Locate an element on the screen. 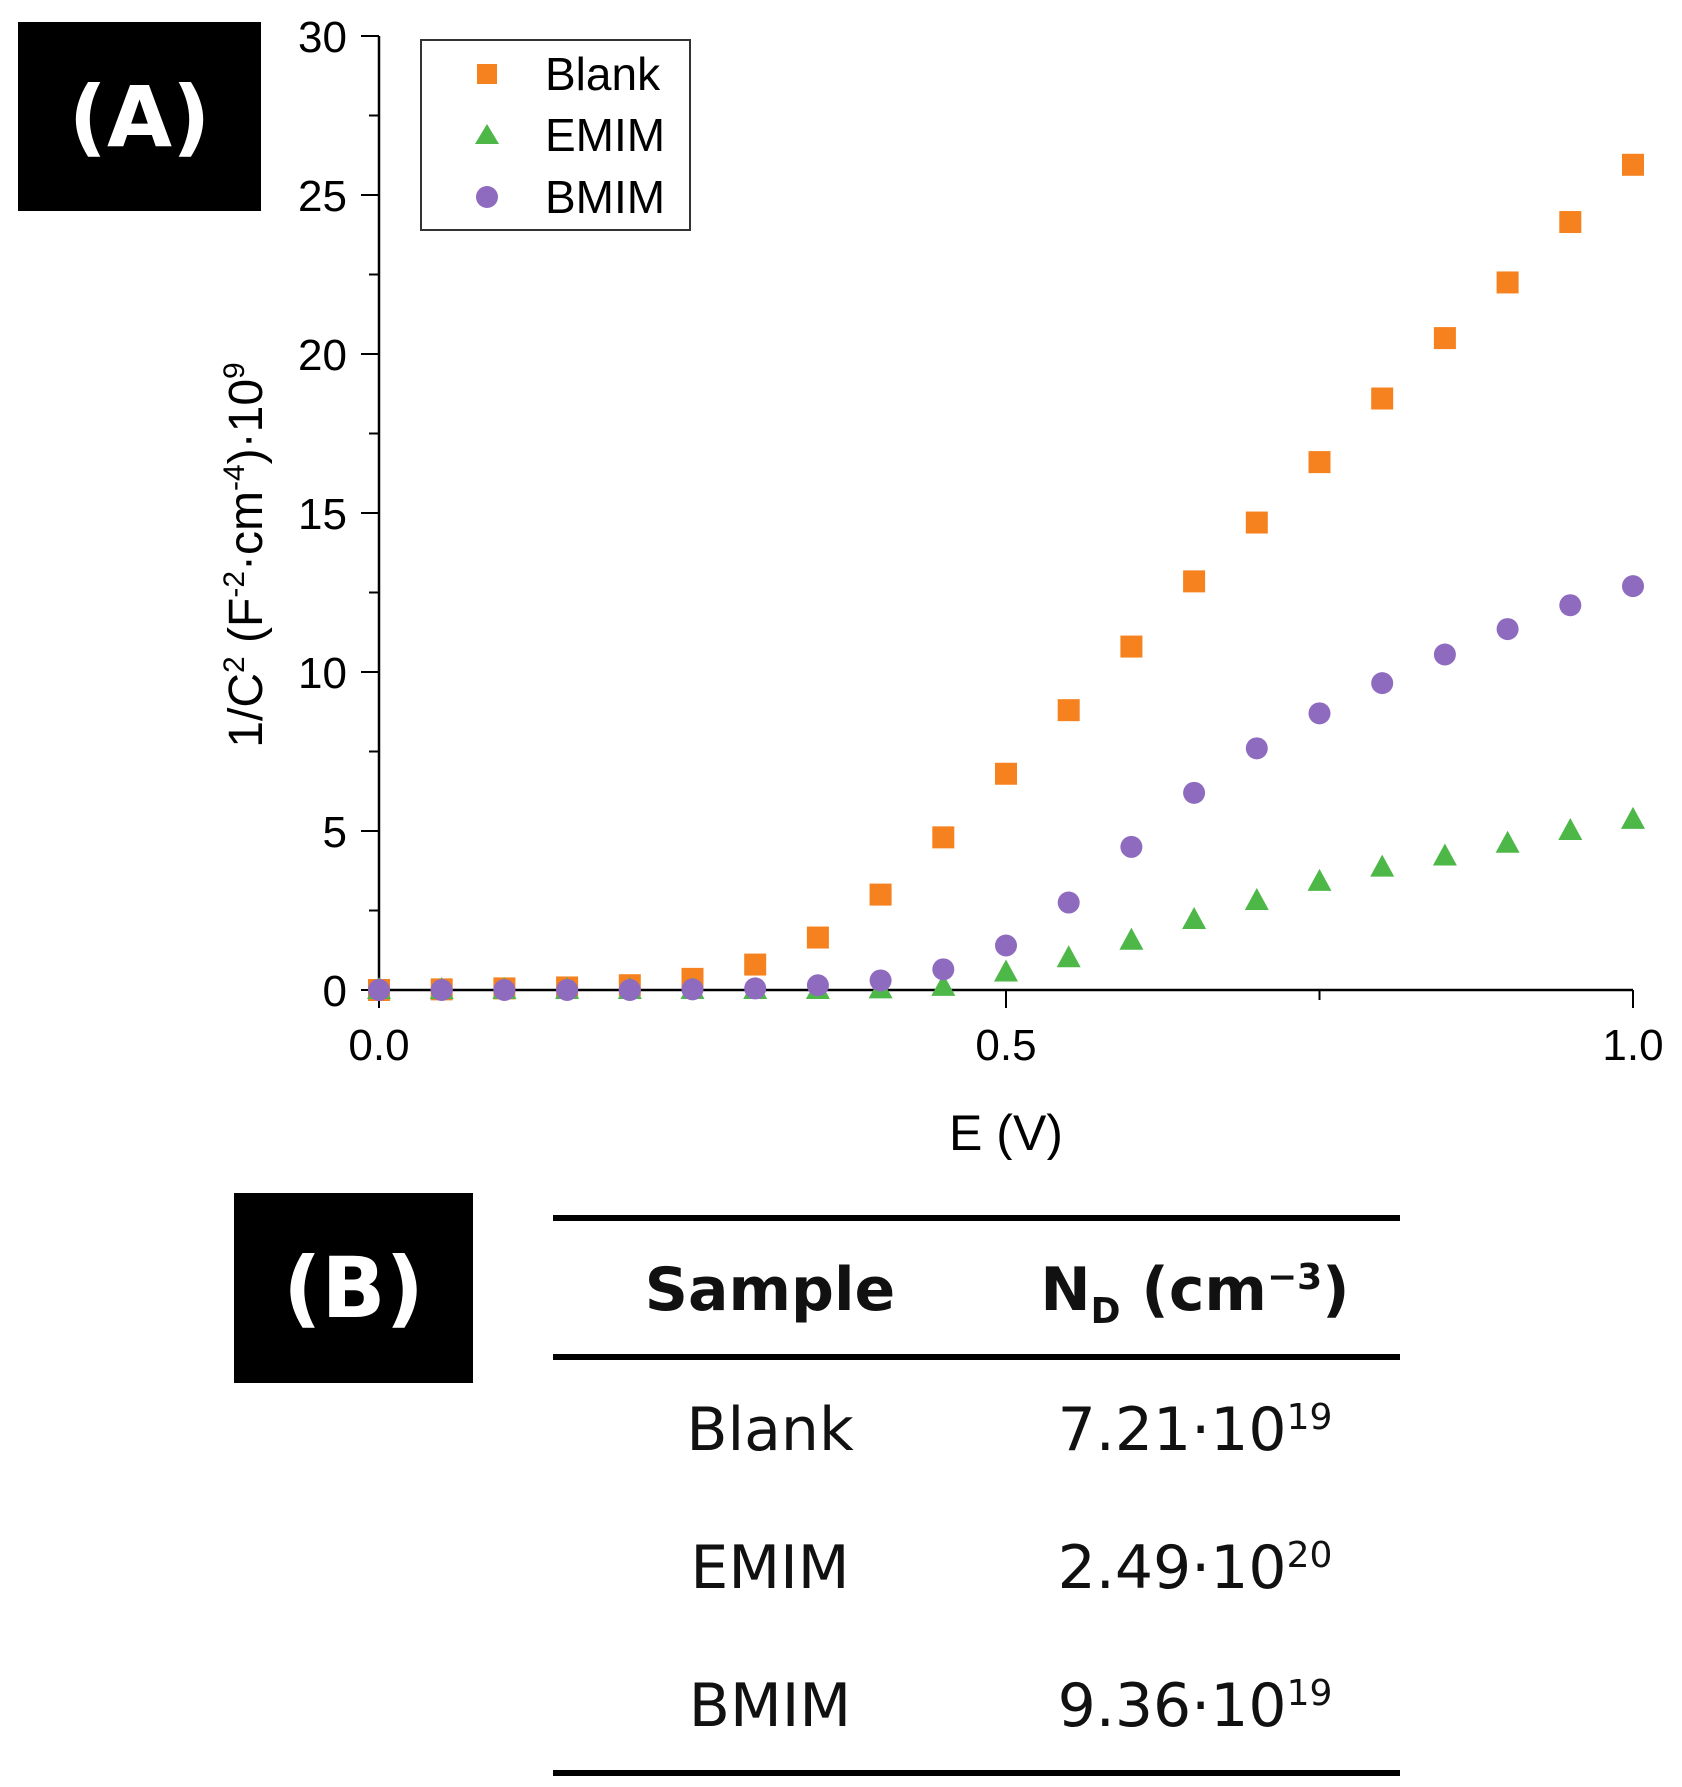 The image size is (1682, 1787). legend-label-emim: EMIM is located at coordinates (605, 135).